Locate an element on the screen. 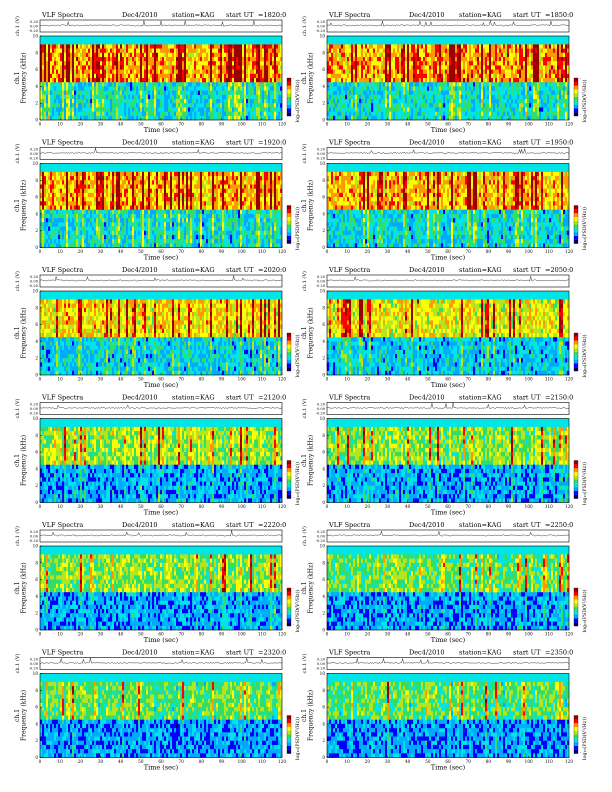 Image resolution: width=612 pixels, height=792 pixels. waveform-ytick-label: 0.20 is located at coordinates (321, 405).